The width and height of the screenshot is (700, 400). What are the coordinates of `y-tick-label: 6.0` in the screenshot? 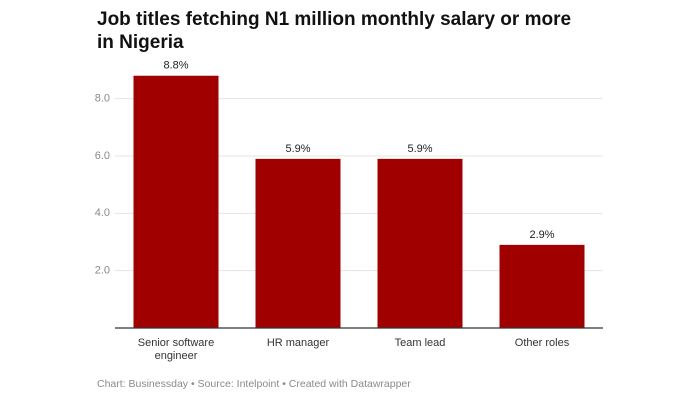 It's located at (102, 156).